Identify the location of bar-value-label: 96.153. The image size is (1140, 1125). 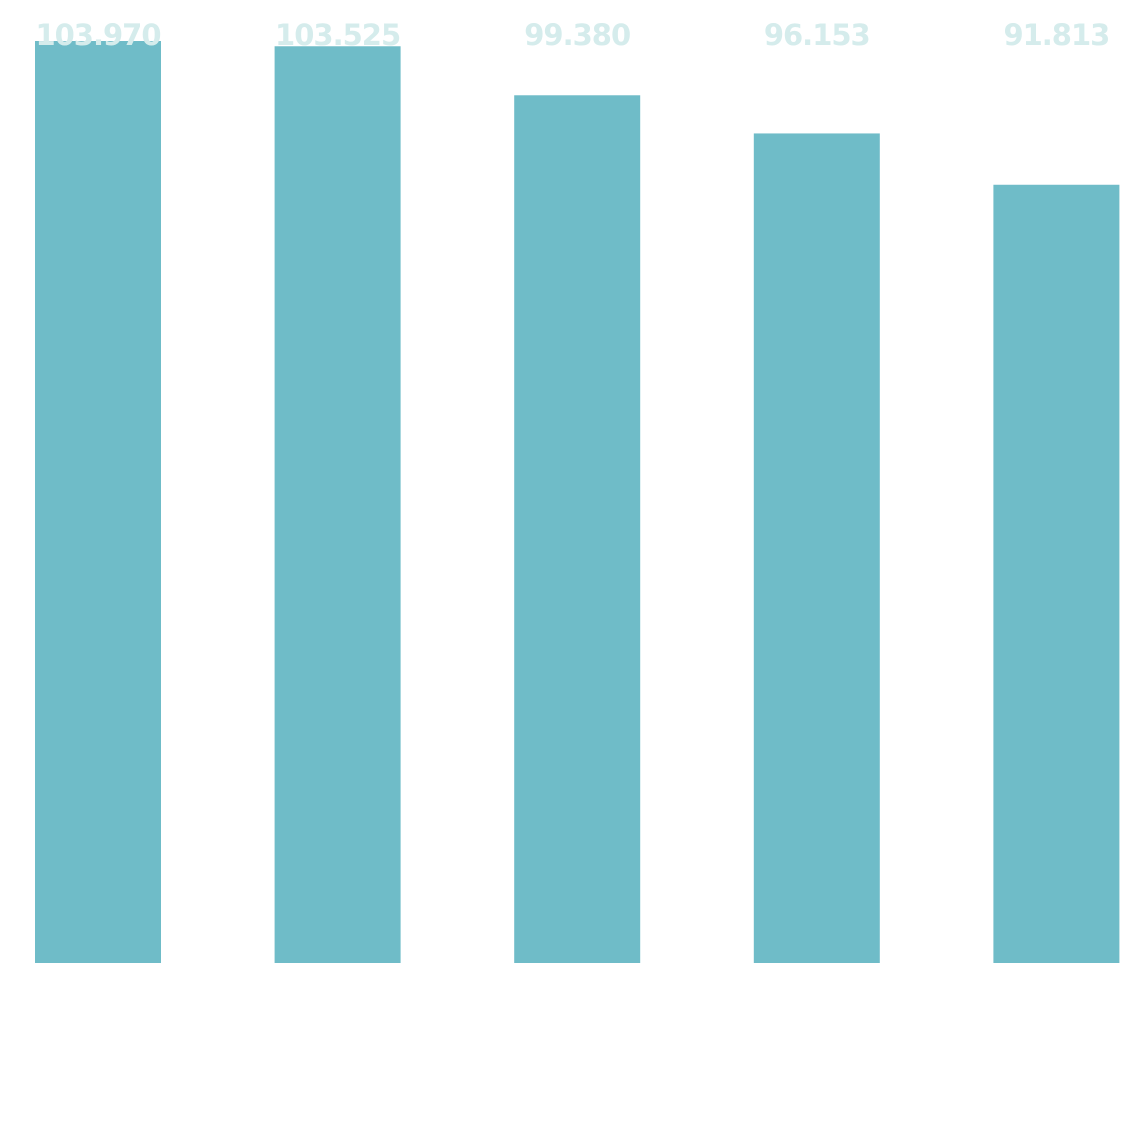
(817, 35).